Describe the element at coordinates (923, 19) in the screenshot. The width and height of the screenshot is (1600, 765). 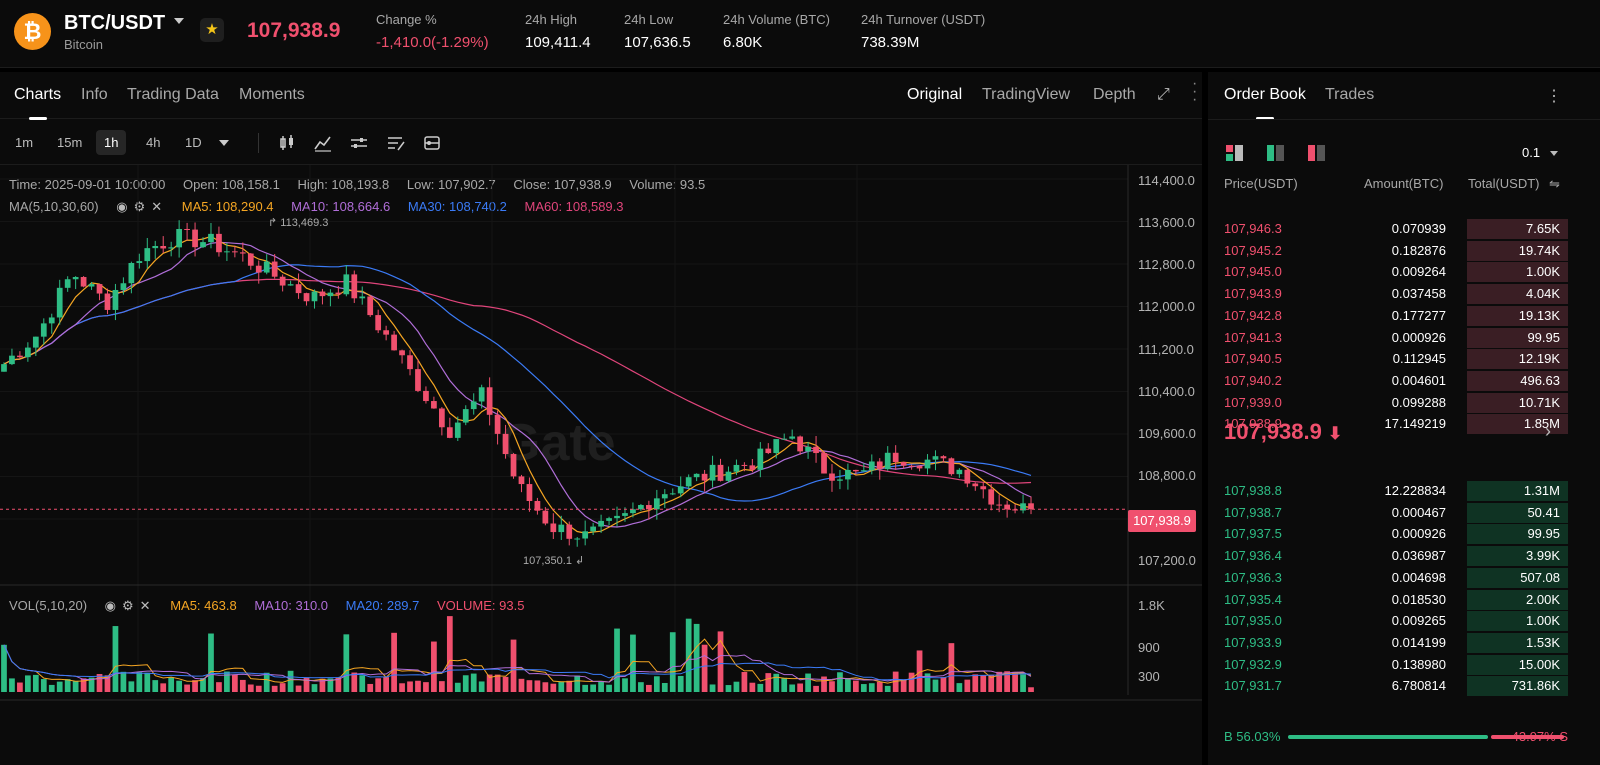
I see `stat-label: 24h Turnover (USDT)` at that location.